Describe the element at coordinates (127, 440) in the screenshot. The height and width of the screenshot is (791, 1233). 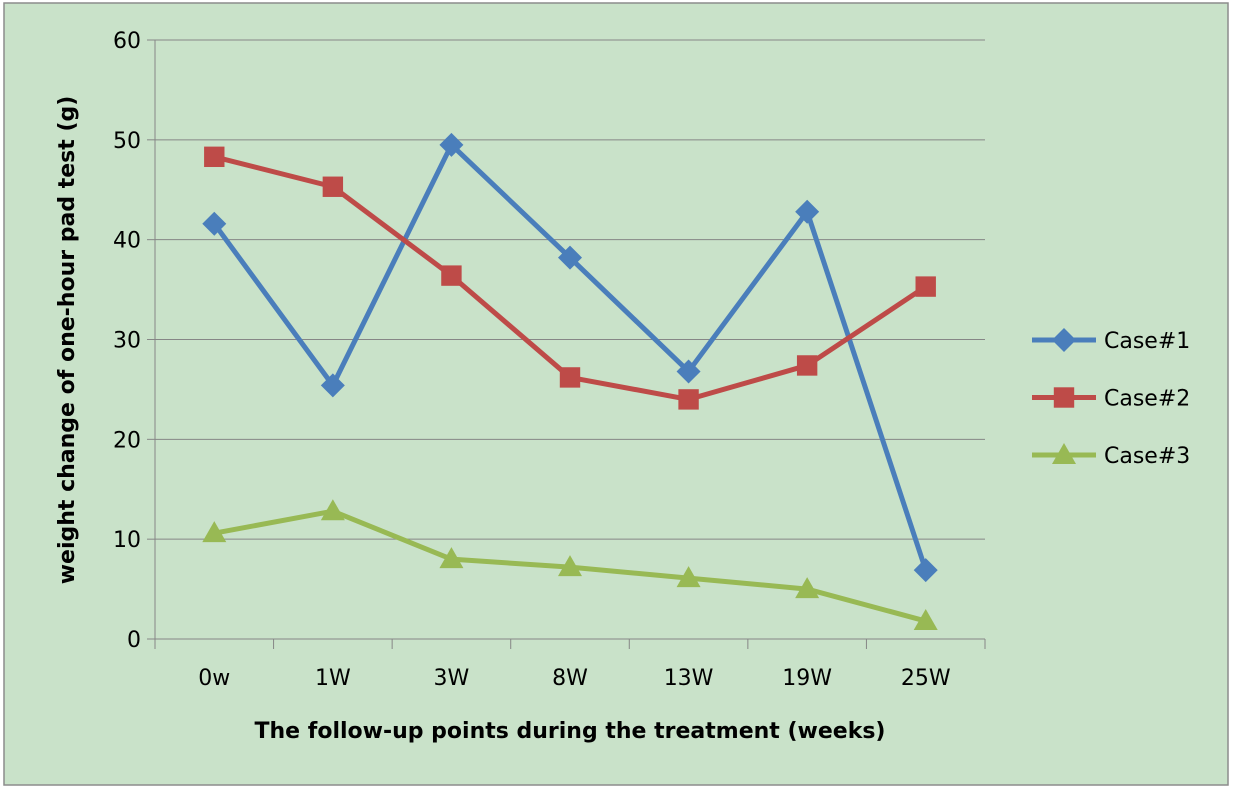
I see `y-tick-label: 20` at that location.